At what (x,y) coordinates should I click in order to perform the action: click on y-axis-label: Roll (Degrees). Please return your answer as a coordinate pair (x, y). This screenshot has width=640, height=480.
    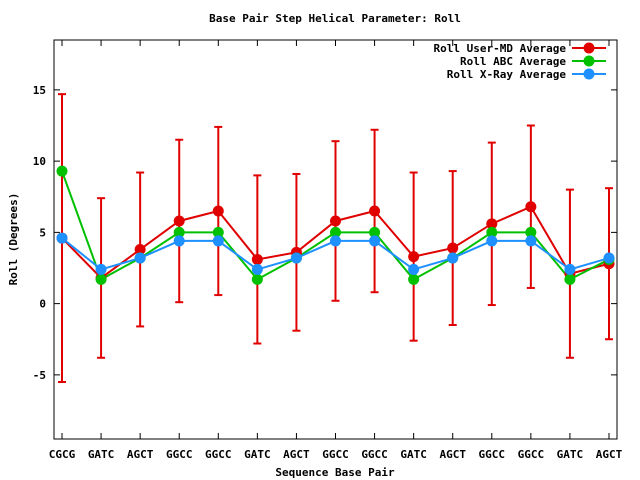
    Looking at the image, I should click on (13, 239).